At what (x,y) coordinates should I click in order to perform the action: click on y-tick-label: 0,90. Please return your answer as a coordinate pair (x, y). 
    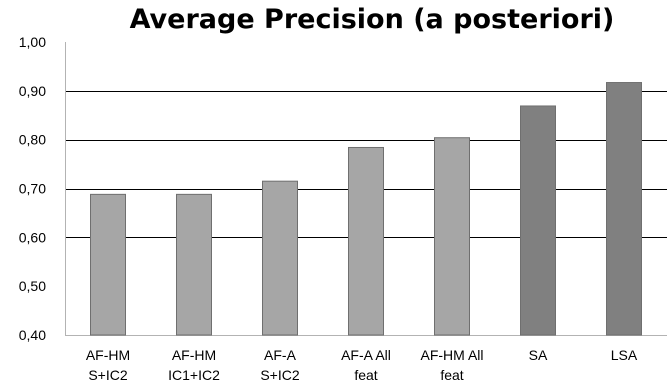
    Looking at the image, I should click on (32, 91).